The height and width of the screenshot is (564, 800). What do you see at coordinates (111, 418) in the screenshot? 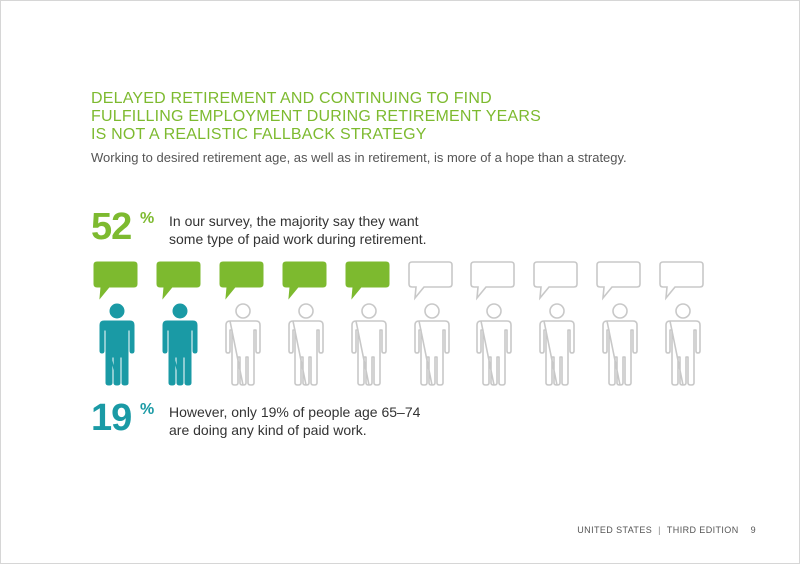
I see `stat-doing-work-value: 19` at bounding box center [111, 418].